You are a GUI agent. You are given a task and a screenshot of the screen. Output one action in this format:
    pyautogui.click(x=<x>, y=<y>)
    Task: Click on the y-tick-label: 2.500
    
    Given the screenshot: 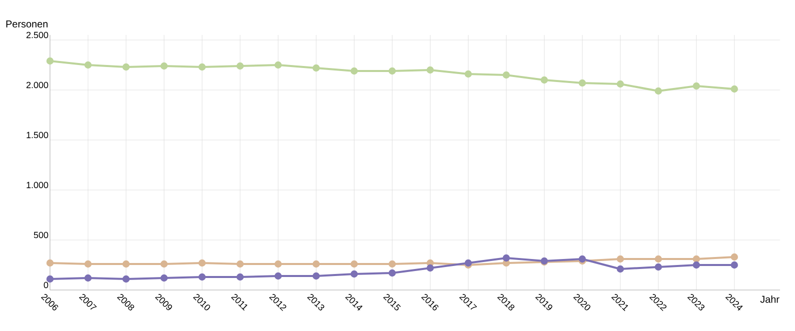 What is the action you would take?
    pyautogui.click(x=37, y=35)
    